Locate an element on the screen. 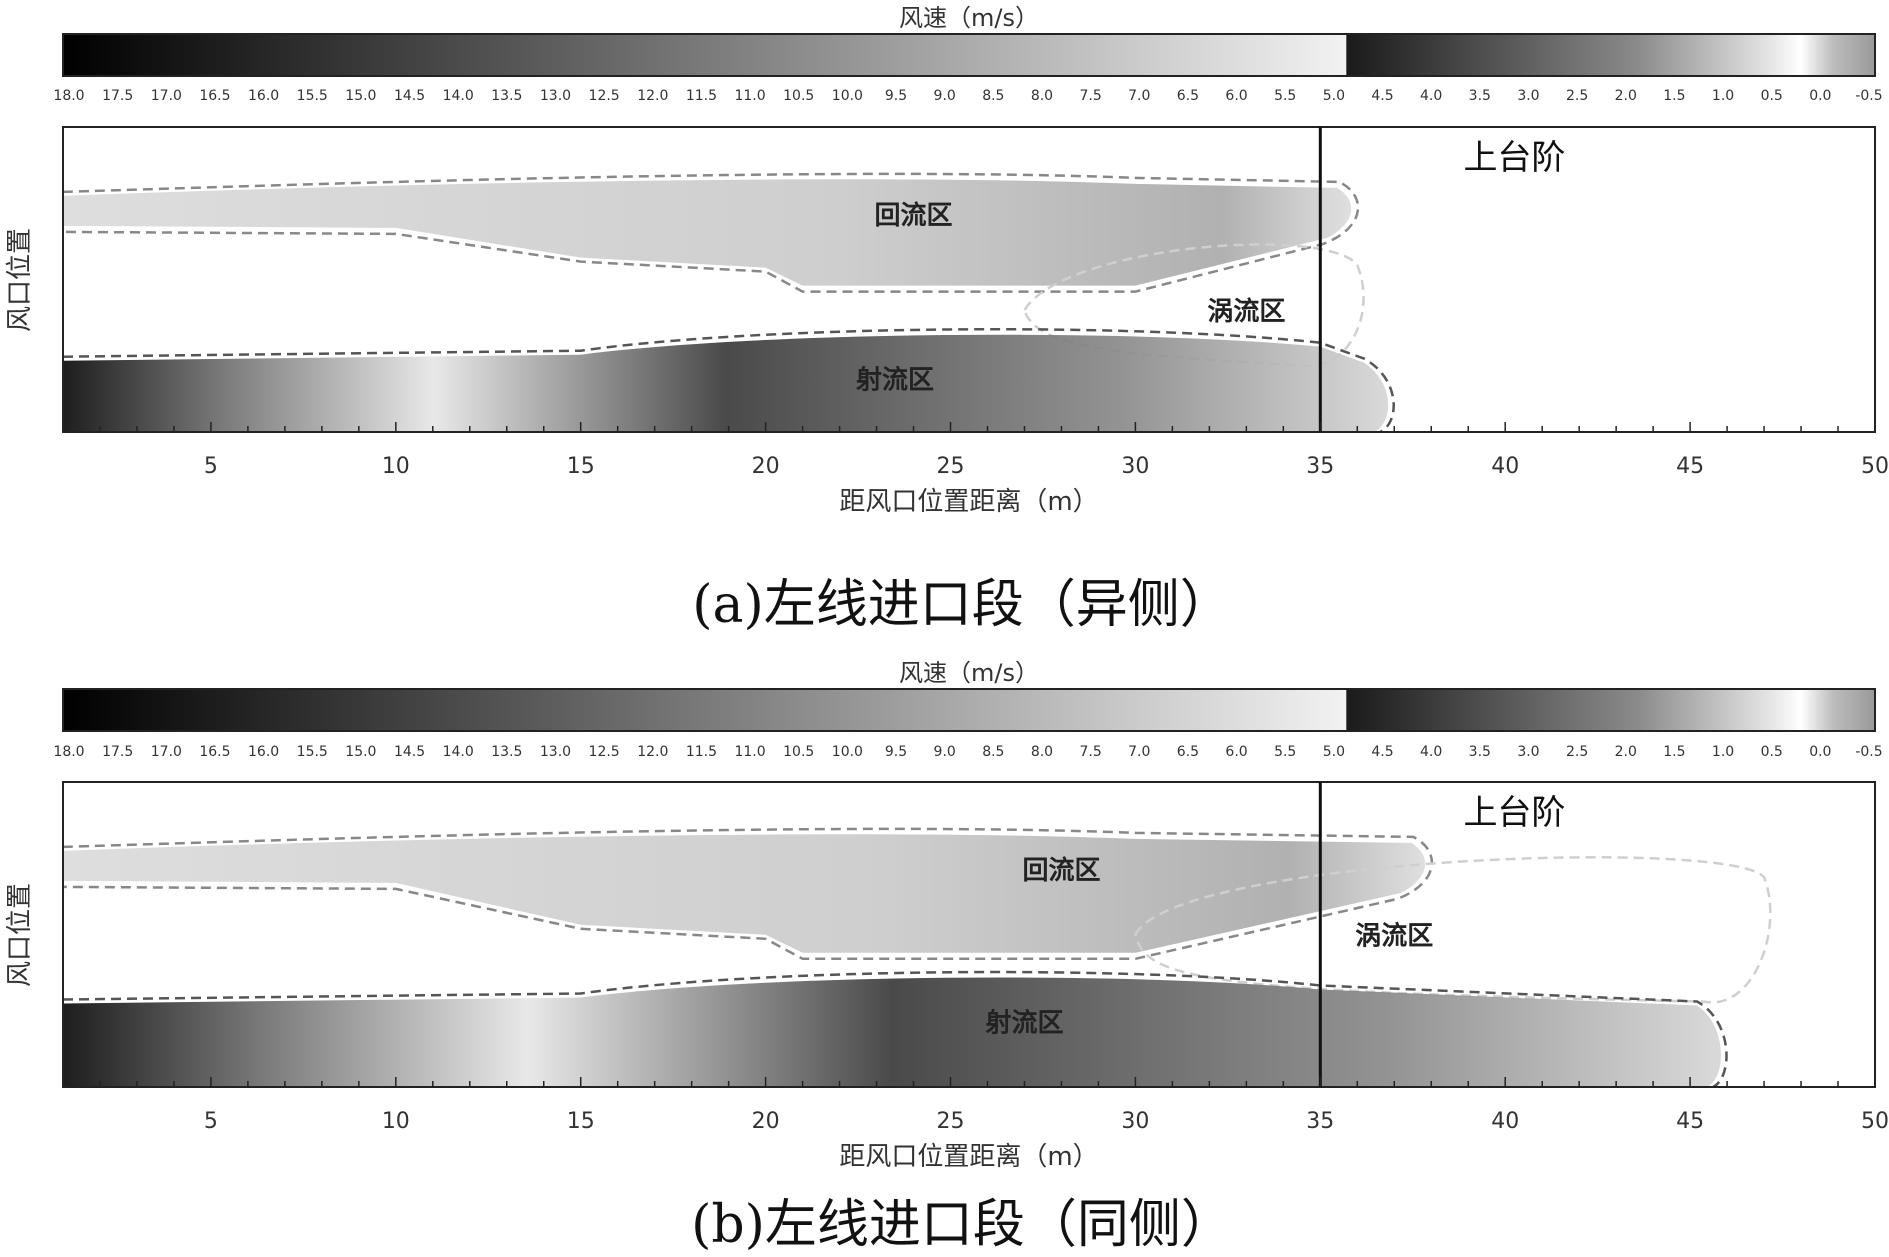 The height and width of the screenshot is (1257, 1889). backflow-zone-fill is located at coordinates (707, 232).